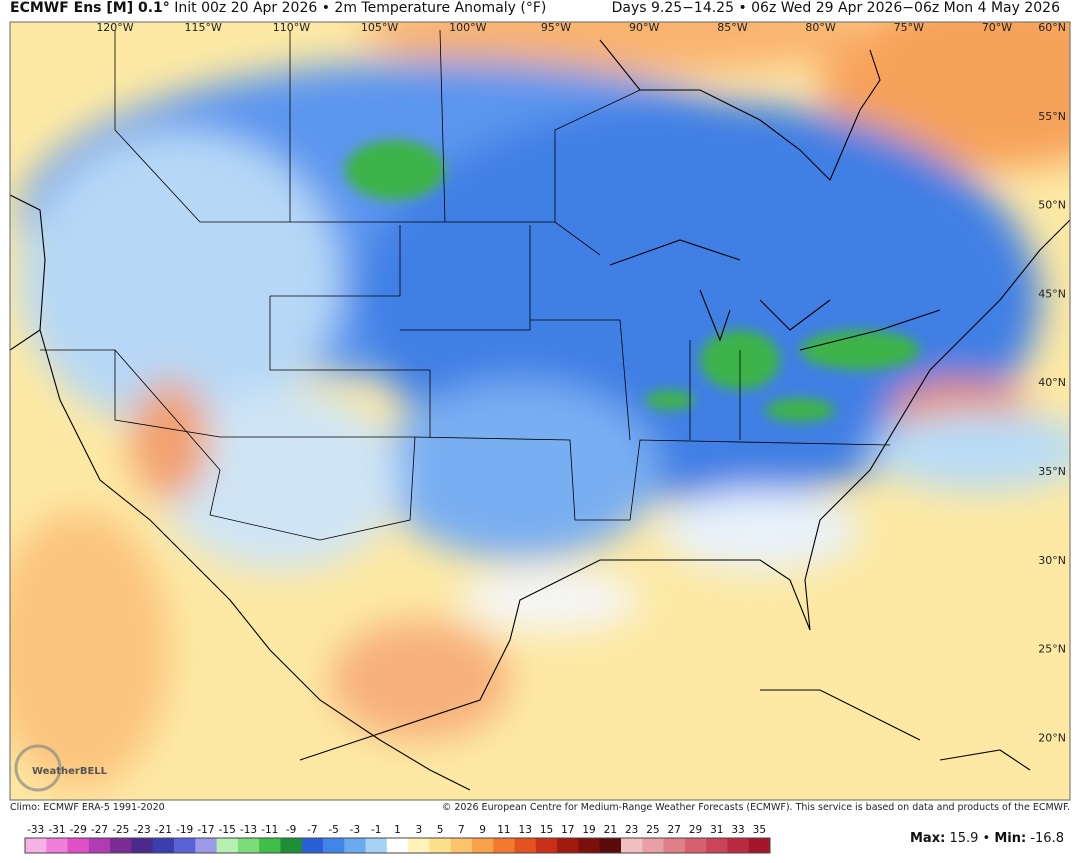 The width and height of the screenshot is (1080, 863). I want to click on lat-label: 20°N, so click(1052, 737).